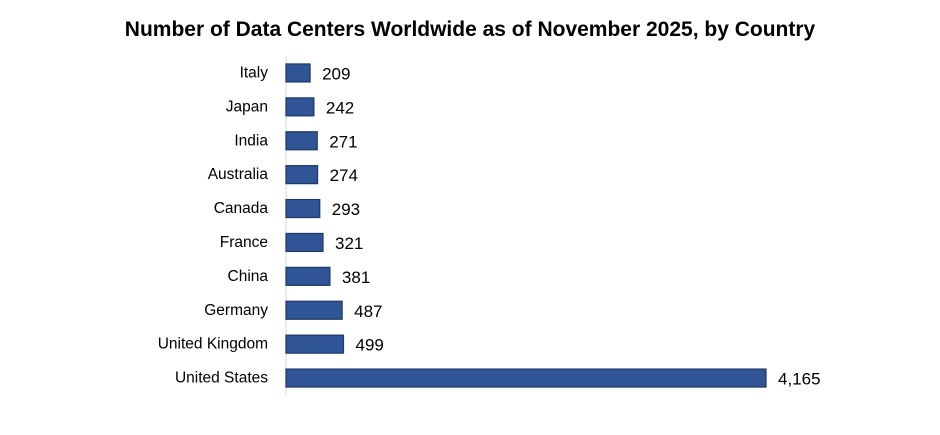  I want to click on bar-value-label: 321, so click(349, 243).